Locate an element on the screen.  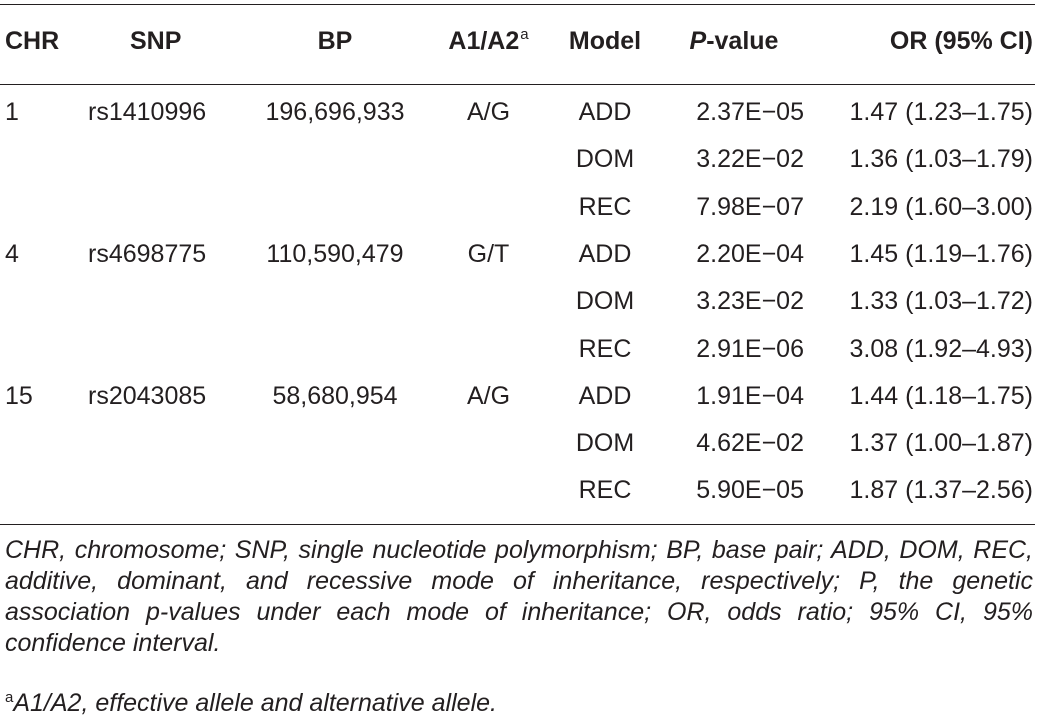
cell-or: 3.08 (1.92–4.93) is located at coordinates (941, 349).